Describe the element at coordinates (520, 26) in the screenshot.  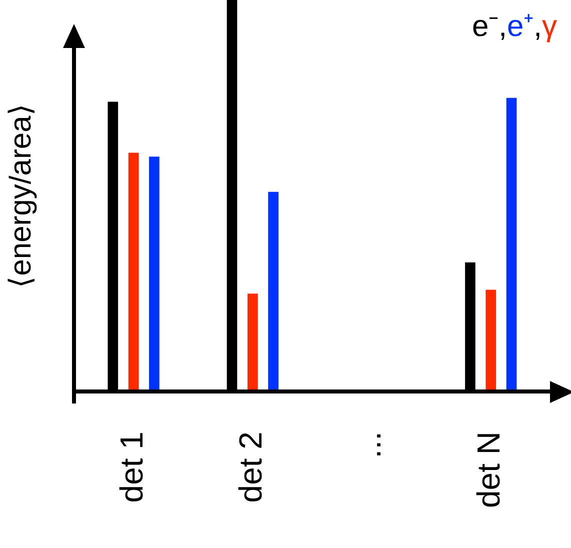
I see `series-label: e⁺` at that location.